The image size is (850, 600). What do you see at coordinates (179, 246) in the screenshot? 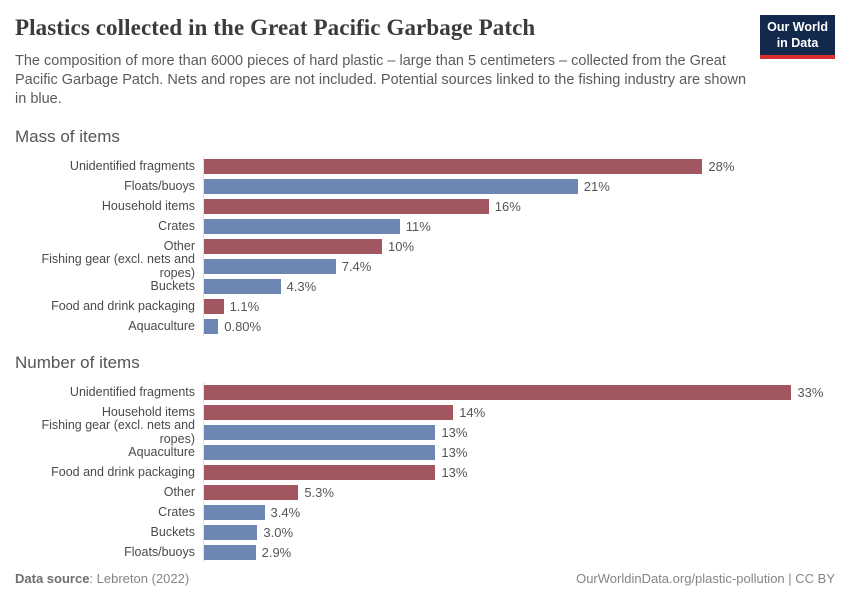
I see `bar-label: Other` at bounding box center [179, 246].